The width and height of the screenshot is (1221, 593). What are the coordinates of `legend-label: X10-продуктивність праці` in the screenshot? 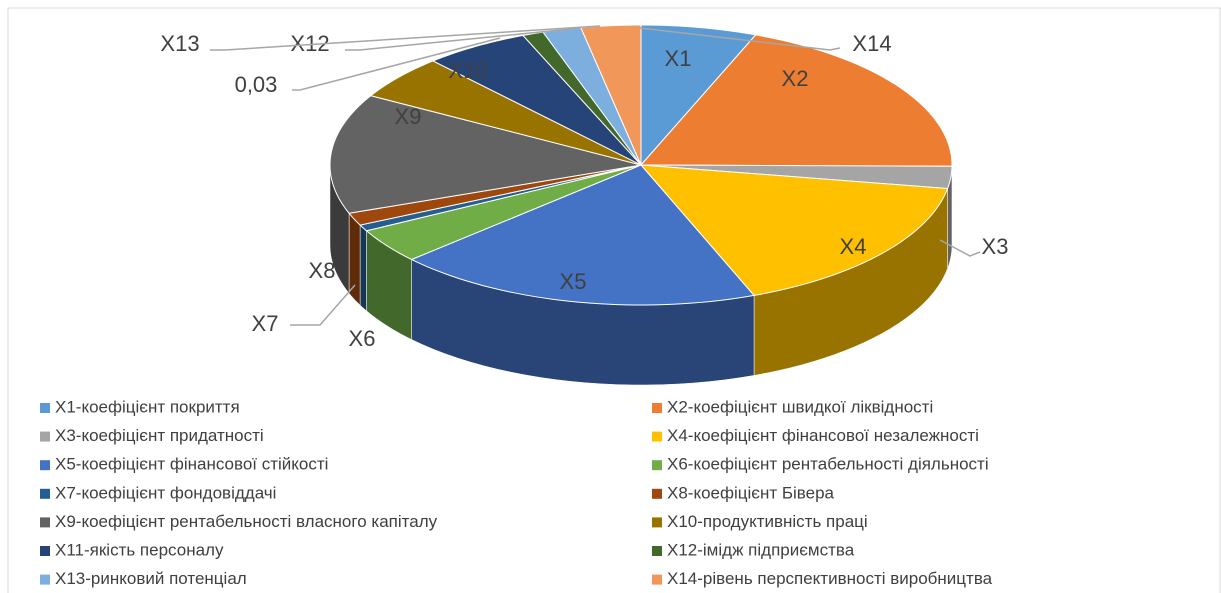 It's located at (767, 521).